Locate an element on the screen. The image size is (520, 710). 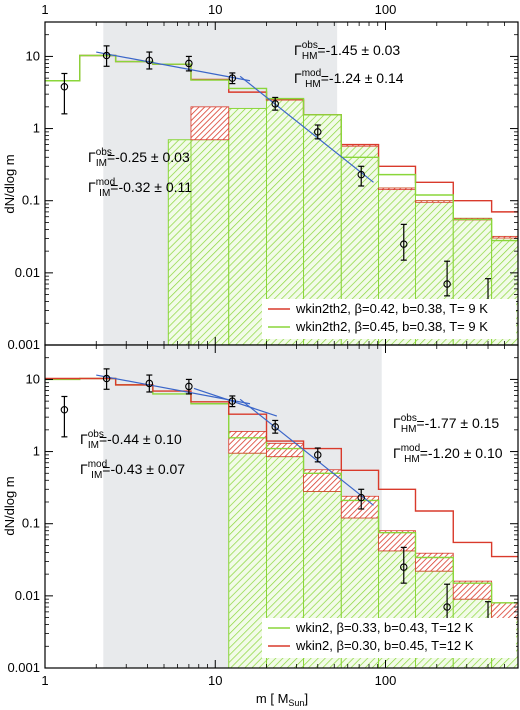
x-axis-title: m [ MSun] is located at coordinates (282, 699).